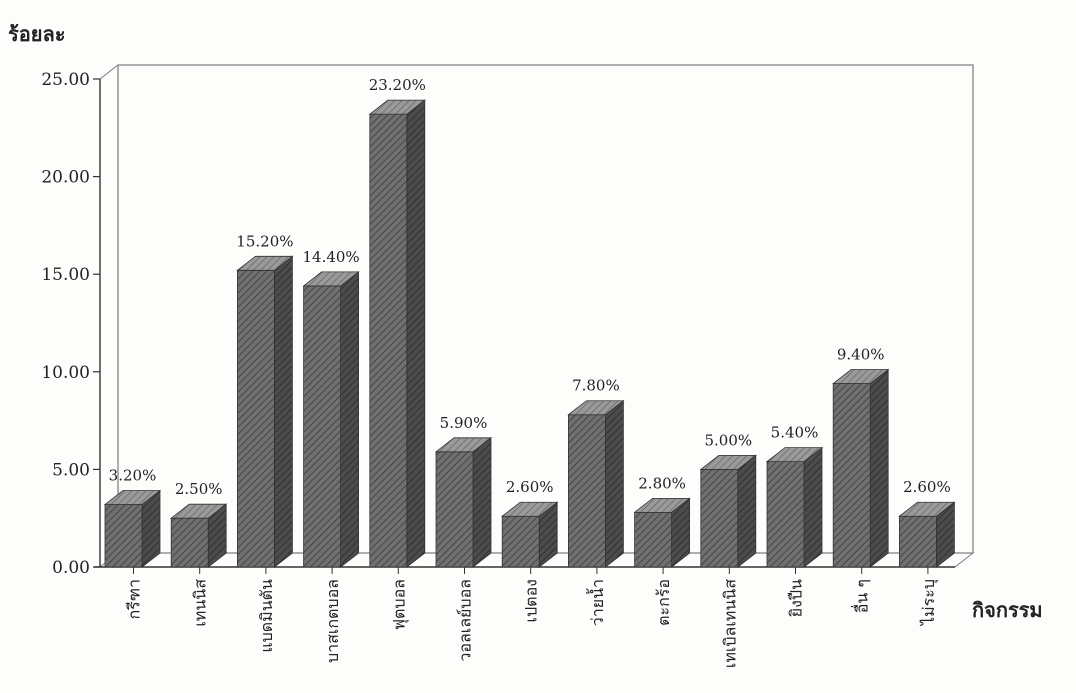 The image size is (1076, 693). Describe the element at coordinates (399, 604) in the screenshot. I see `x-tick-label: ฟุตบอล` at that location.